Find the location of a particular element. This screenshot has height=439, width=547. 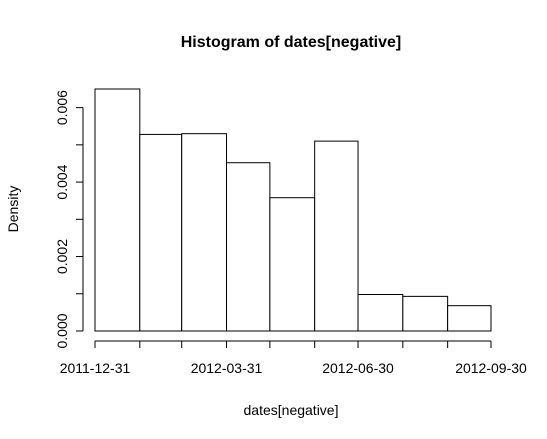

y-axis-label: Density is located at coordinates (13, 209).